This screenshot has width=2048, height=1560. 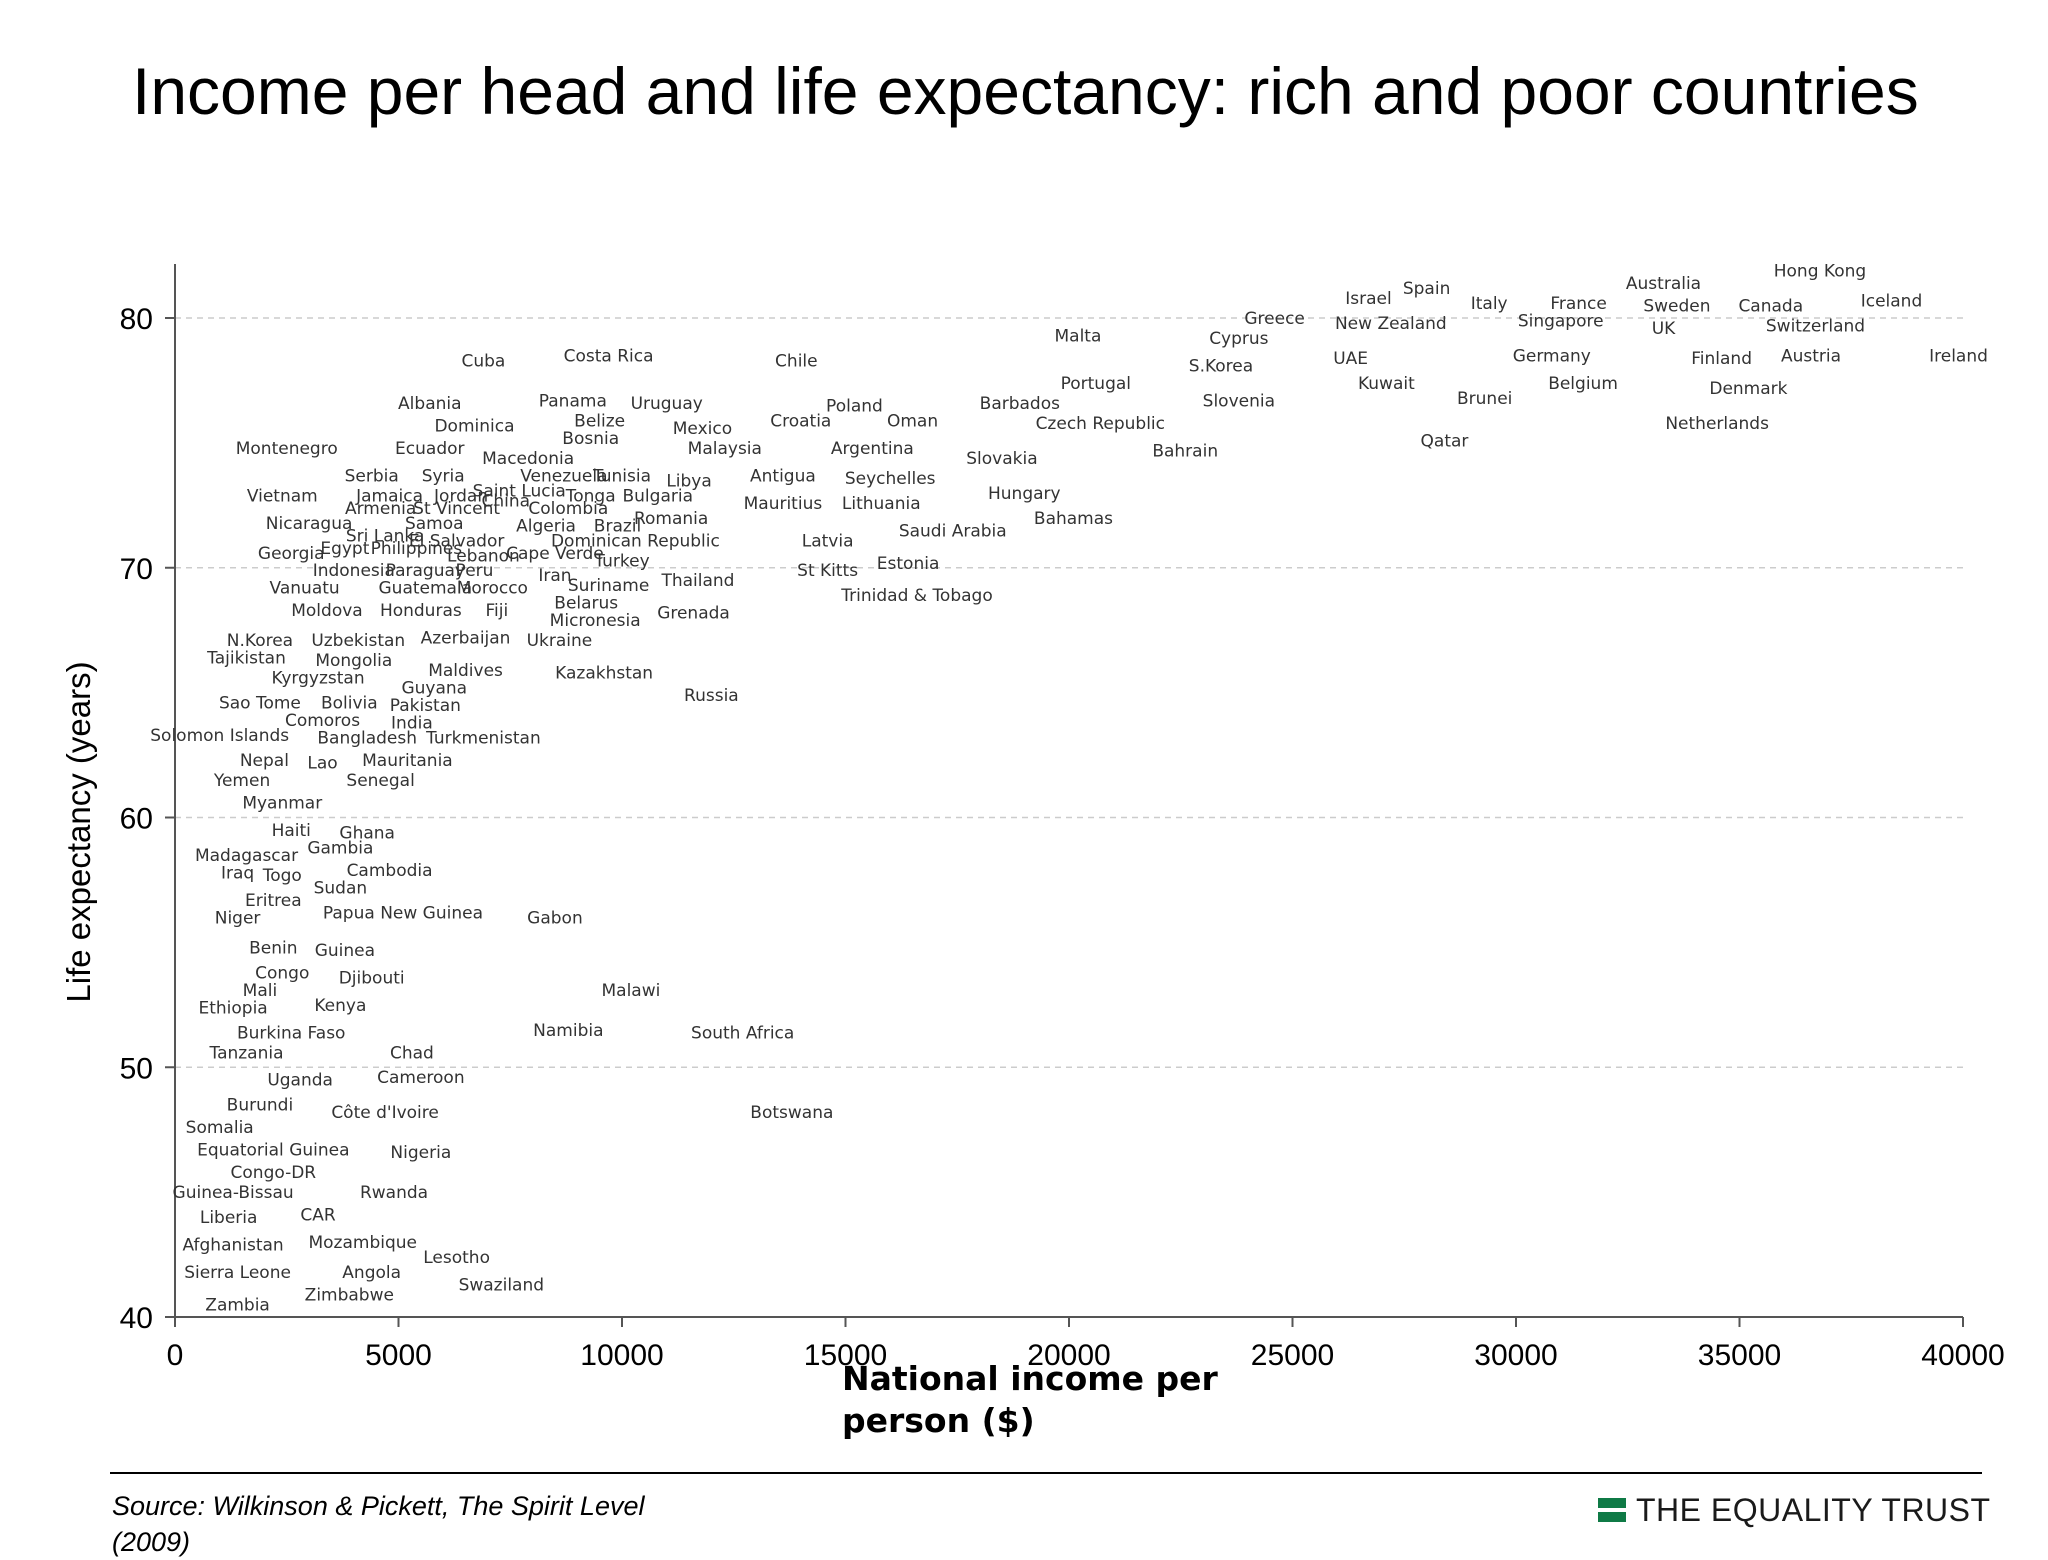 What do you see at coordinates (519, 491) in the screenshot?
I see `country-label: Saint Lucia` at bounding box center [519, 491].